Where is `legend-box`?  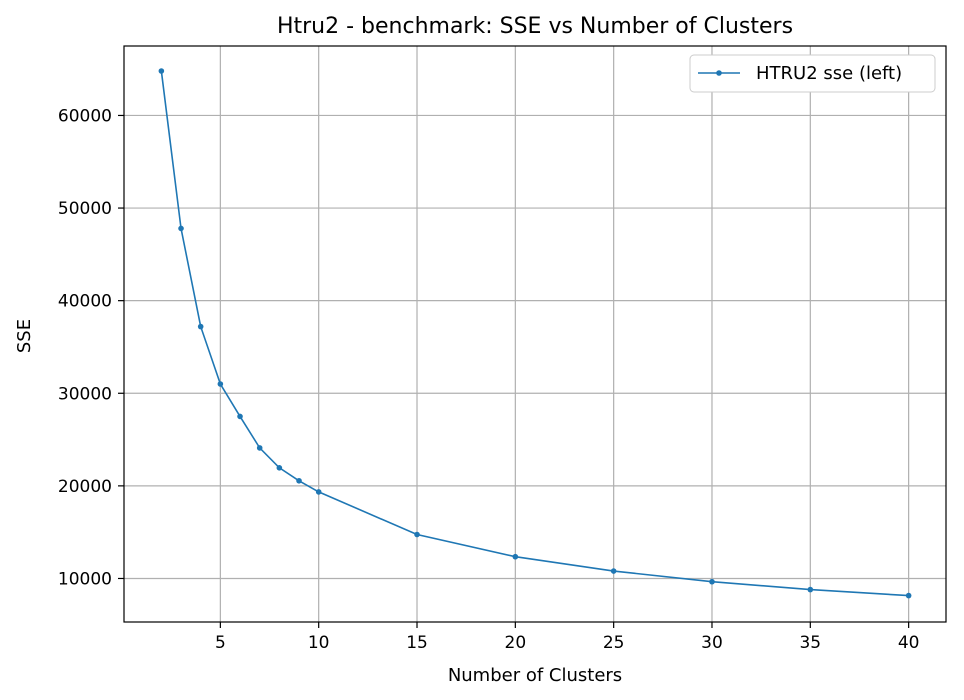 legend-box is located at coordinates (812, 73).